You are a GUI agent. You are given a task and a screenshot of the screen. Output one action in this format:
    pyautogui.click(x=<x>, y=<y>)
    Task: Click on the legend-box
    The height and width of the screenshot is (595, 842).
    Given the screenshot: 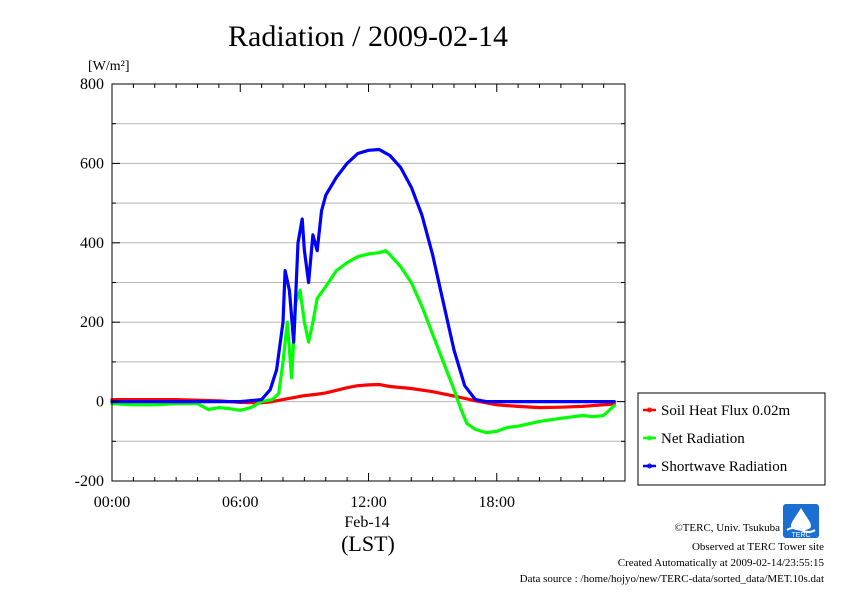 What is the action you would take?
    pyautogui.click(x=731, y=439)
    